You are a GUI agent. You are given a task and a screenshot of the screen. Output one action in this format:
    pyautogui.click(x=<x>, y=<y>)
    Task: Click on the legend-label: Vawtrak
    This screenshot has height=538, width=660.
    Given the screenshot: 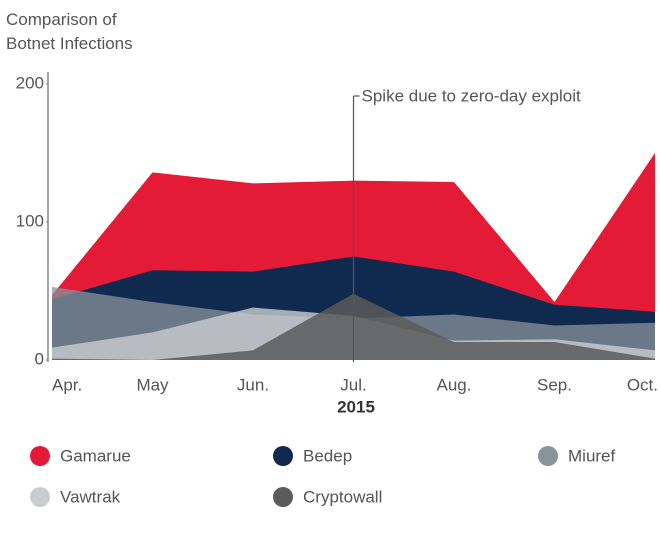 What is the action you would take?
    pyautogui.click(x=90, y=496)
    